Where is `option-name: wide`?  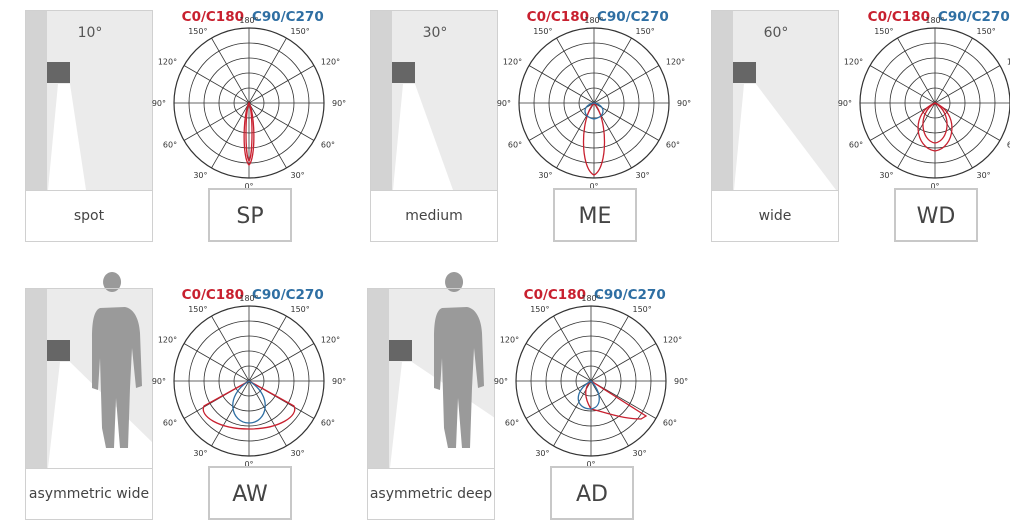
option-name: wide is located at coordinates (775, 215).